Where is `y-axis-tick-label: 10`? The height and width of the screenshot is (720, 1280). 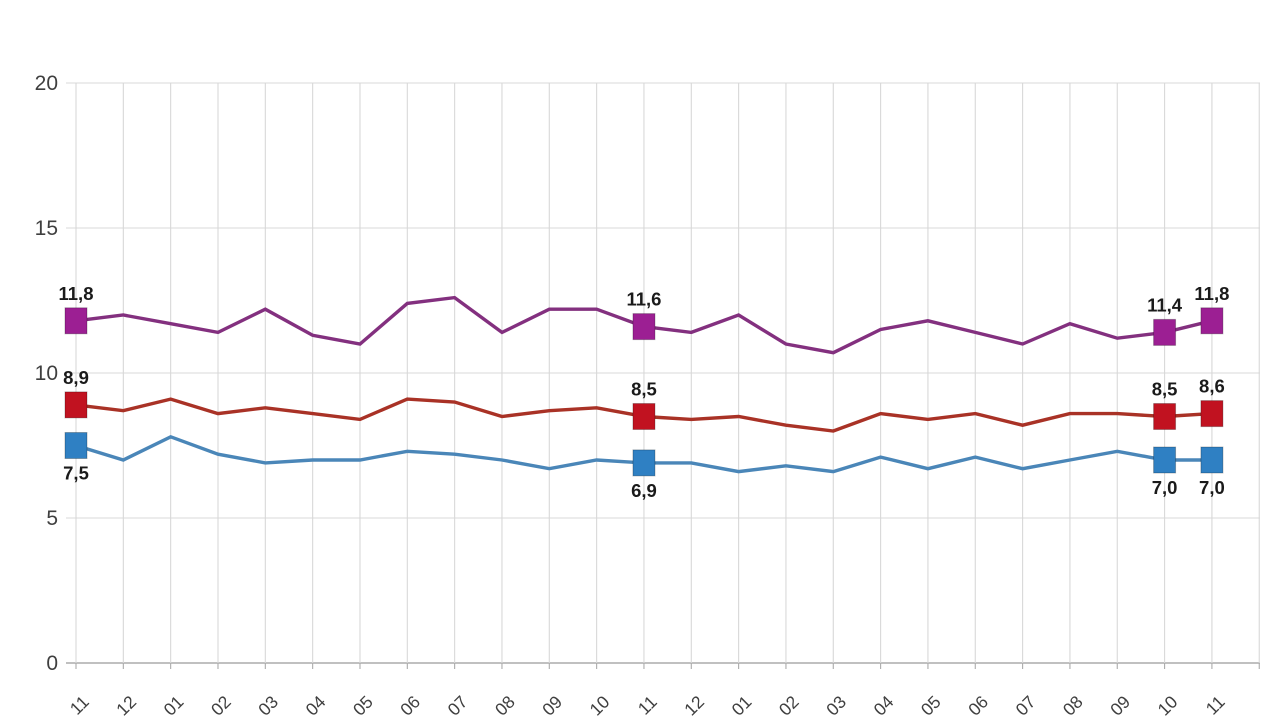
y-axis-tick-label: 10 is located at coordinates (46, 373).